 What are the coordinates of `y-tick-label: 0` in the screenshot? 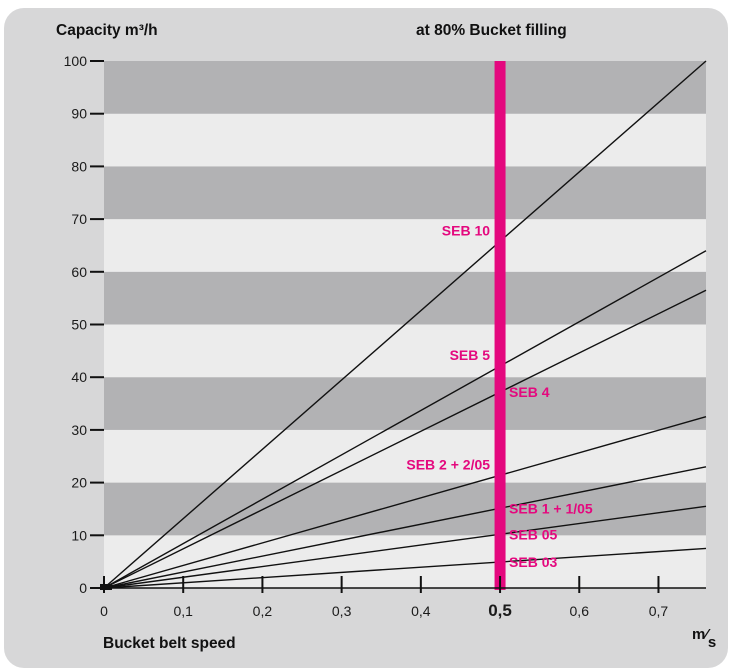 It's located at (83, 588).